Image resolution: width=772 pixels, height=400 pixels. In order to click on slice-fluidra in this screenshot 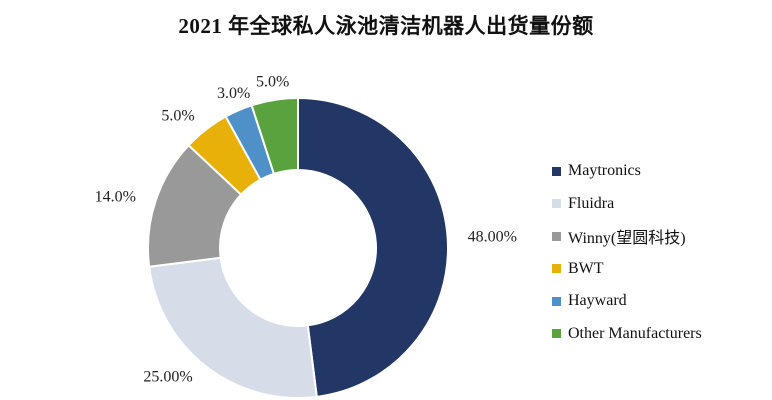, I will do `click(233, 327)`.